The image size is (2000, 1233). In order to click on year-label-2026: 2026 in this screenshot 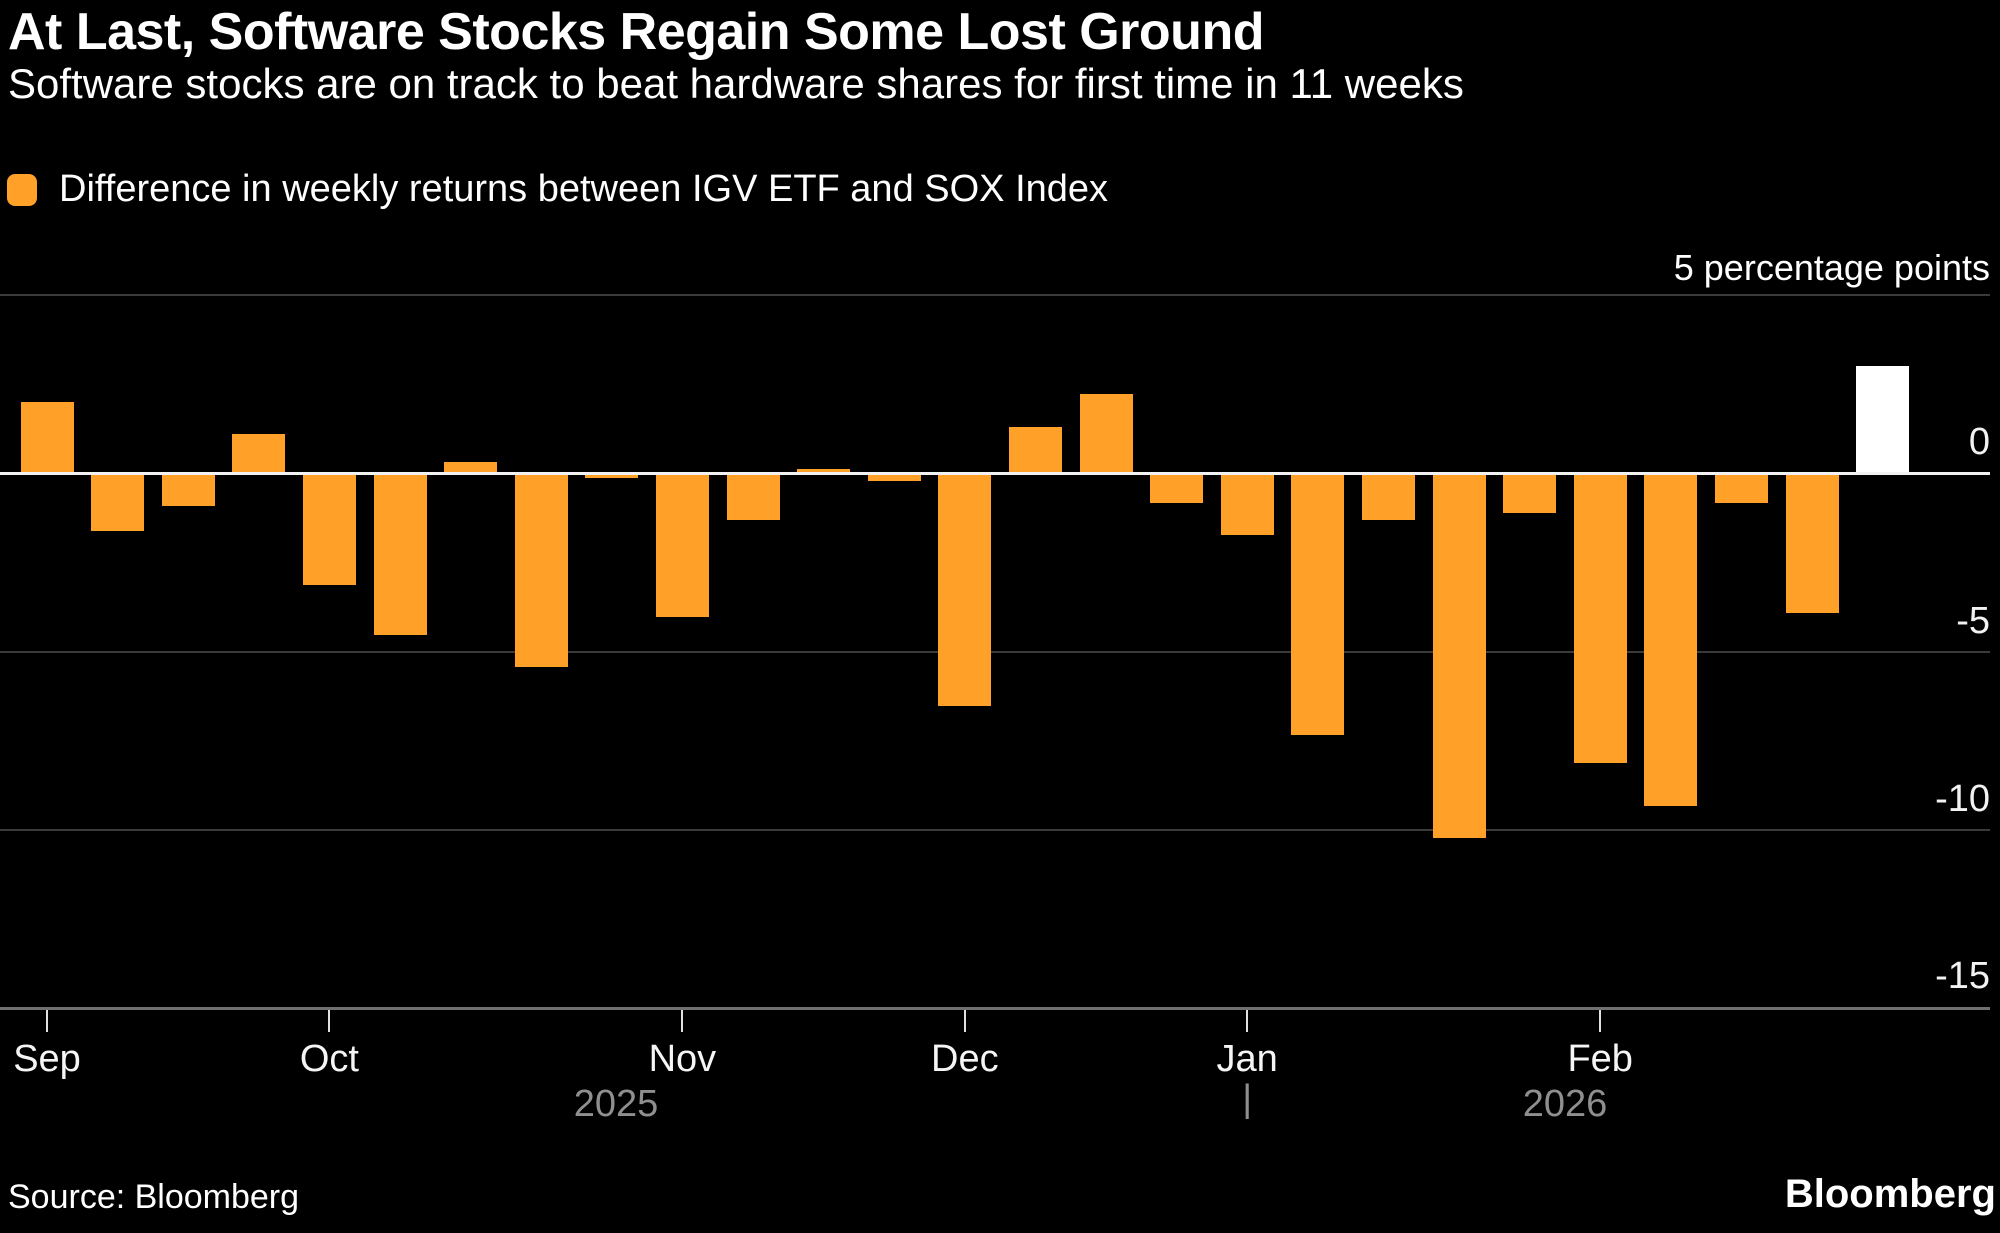, I will do `click(1565, 1104)`.